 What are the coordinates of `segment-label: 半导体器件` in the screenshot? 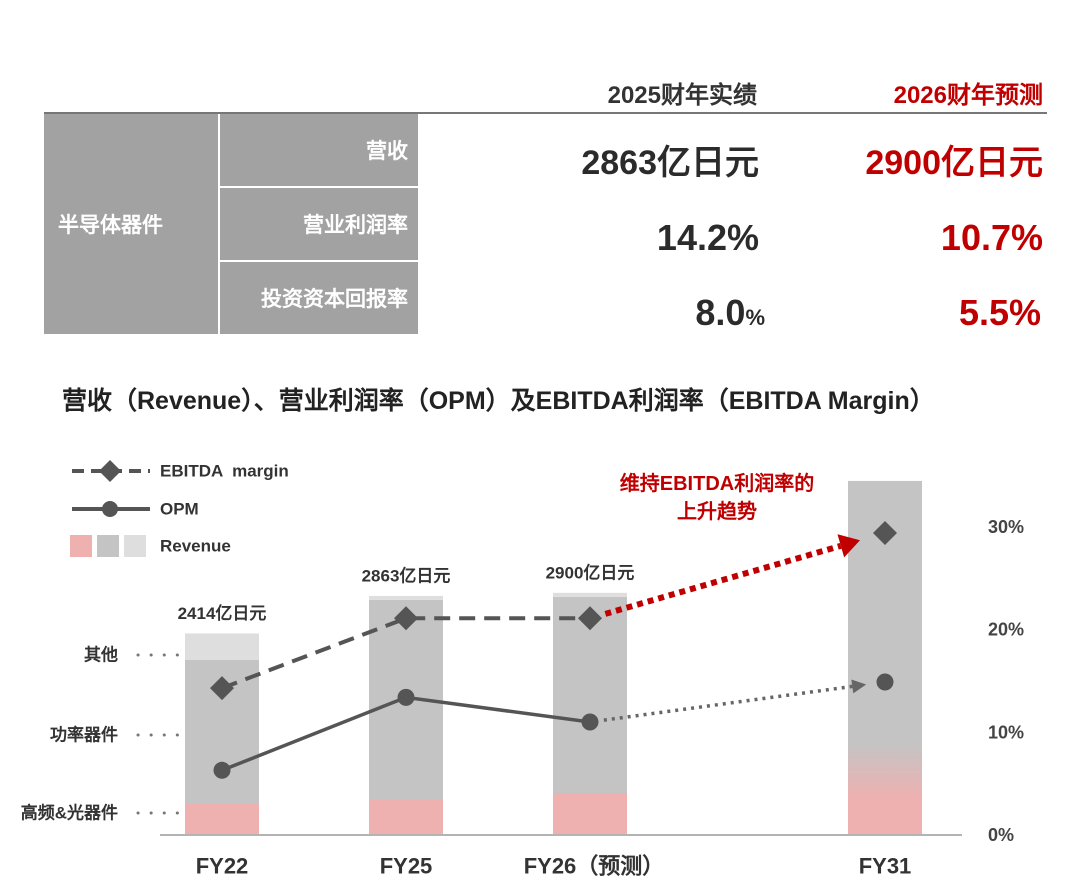 It's located at (110, 225).